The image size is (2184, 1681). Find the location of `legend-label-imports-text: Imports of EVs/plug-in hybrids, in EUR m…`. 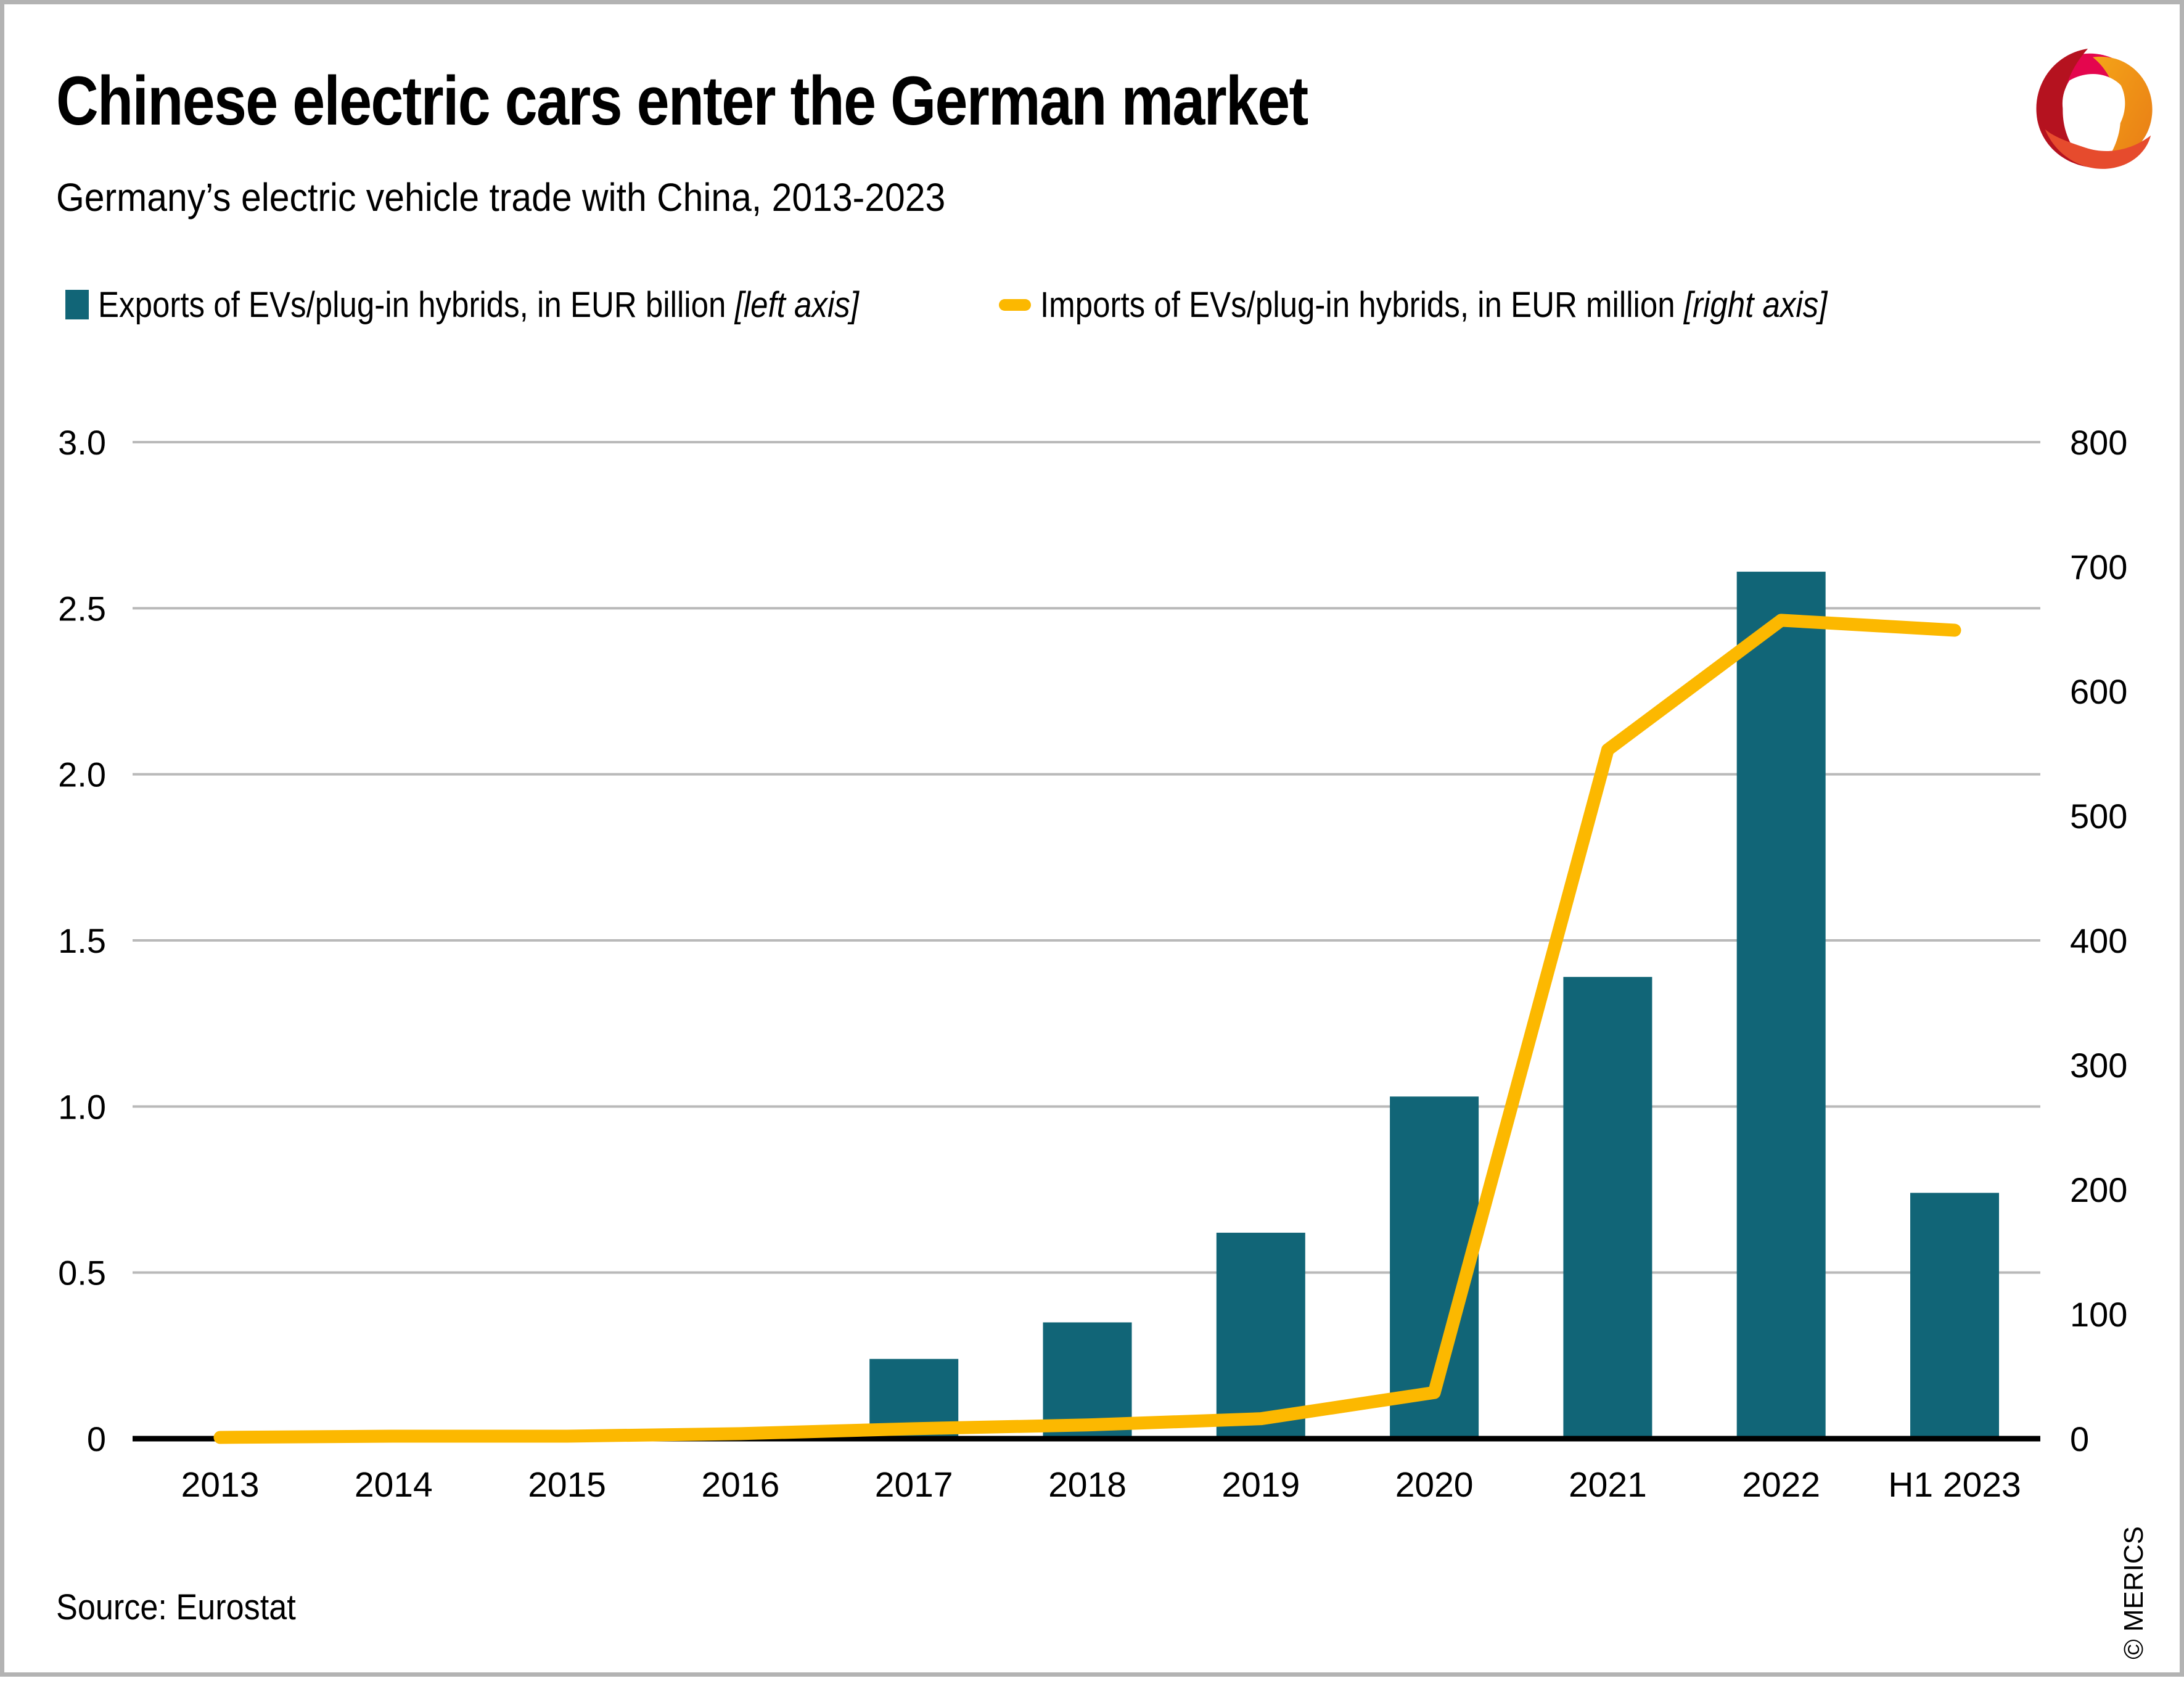

legend-label-imports-text: Imports of EVs/plug-in hybrids, in EUR m… is located at coordinates (1357, 304).